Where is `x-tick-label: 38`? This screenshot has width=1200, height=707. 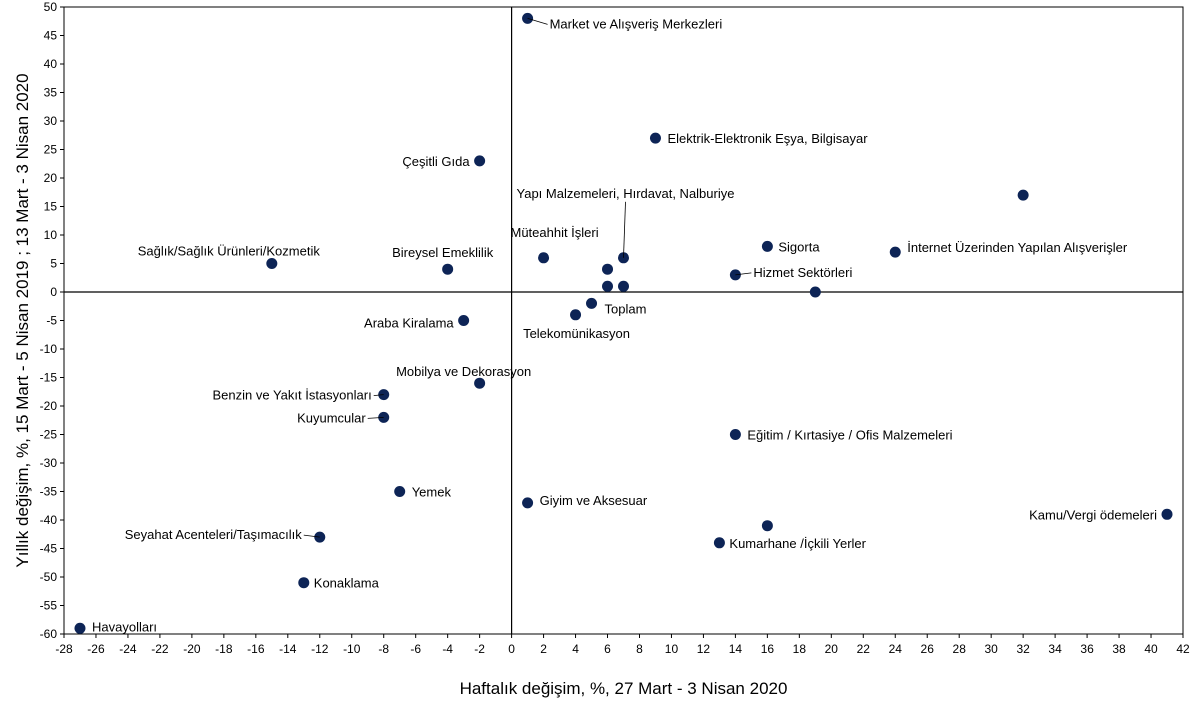 x-tick-label: 38 is located at coordinates (1119, 649).